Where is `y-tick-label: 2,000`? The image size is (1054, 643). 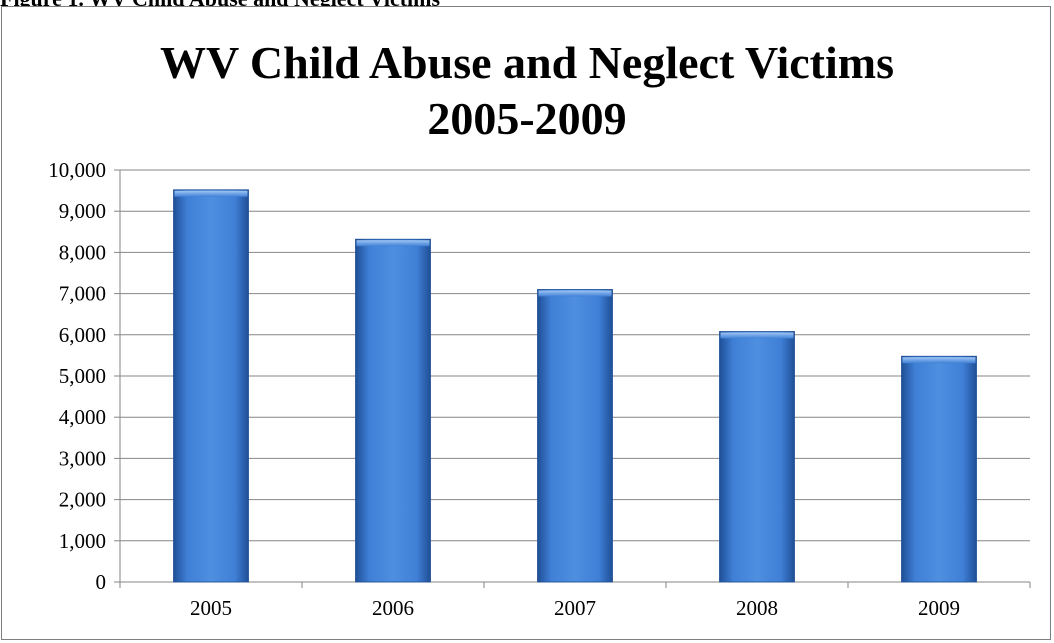 y-tick-label: 2,000 is located at coordinates (82, 500).